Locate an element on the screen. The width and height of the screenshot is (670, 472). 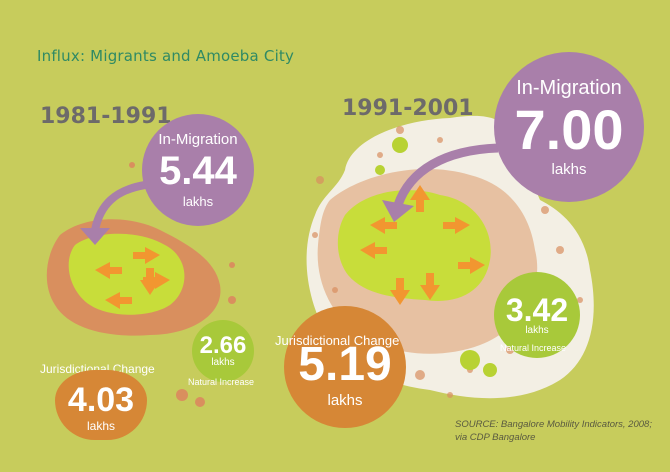
right-in-migration-label: In-Migration is located at coordinates (569, 87).